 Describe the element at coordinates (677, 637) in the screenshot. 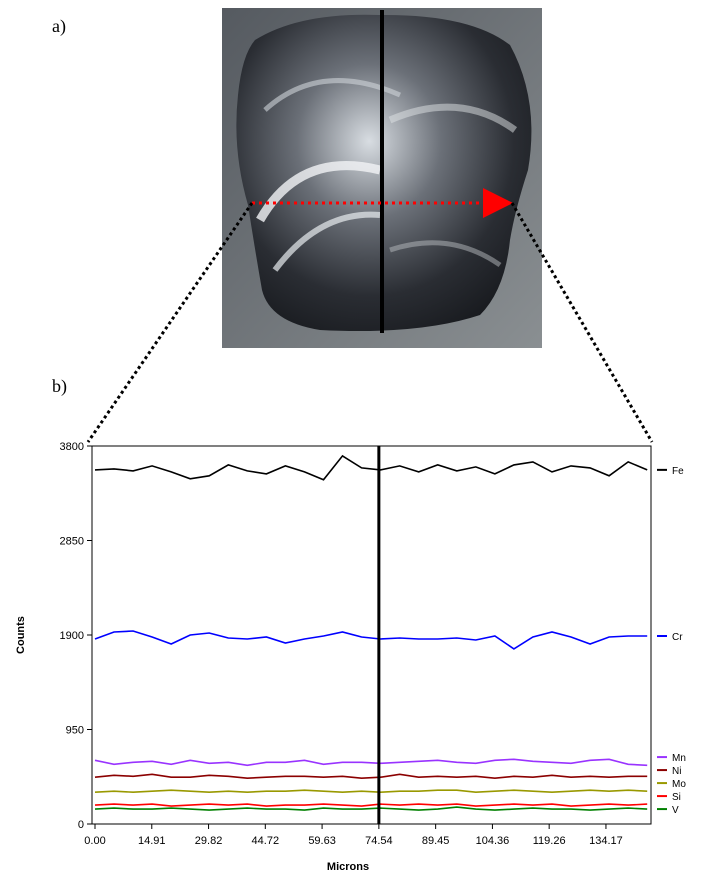

I see `legend-label: Cr` at that location.